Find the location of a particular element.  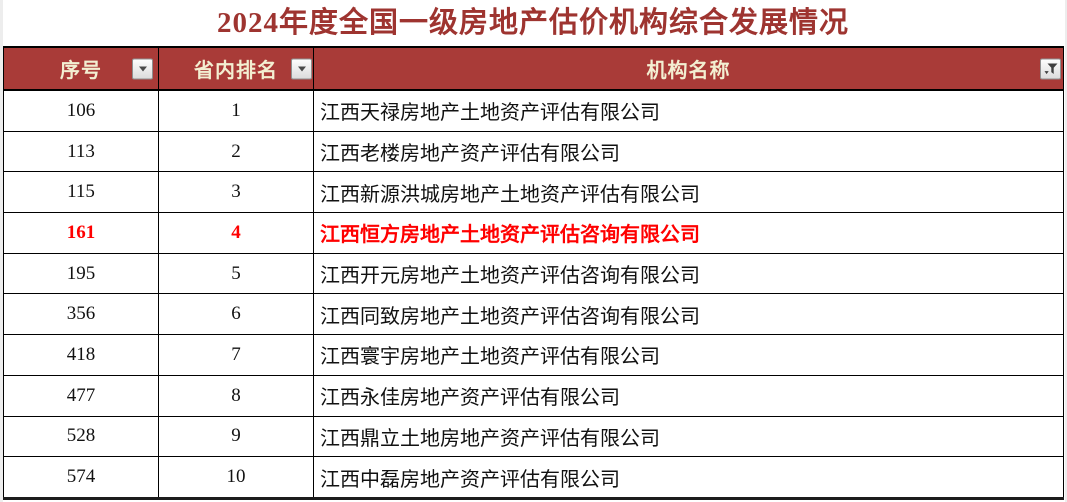

seq-cell: 113 is located at coordinates (81, 151).